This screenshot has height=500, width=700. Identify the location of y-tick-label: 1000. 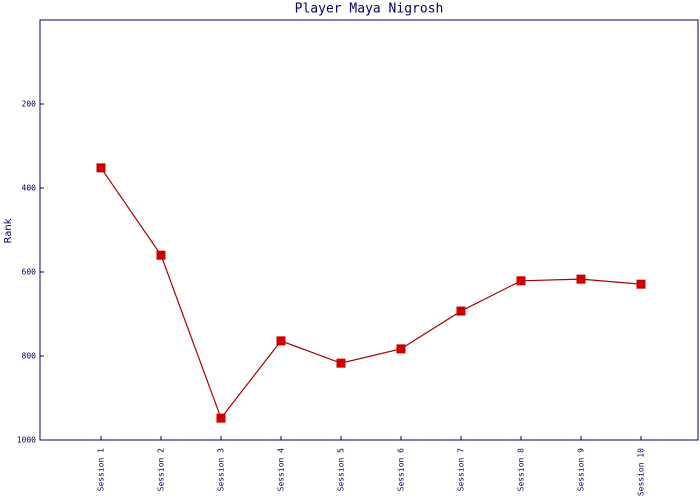
(26, 440).